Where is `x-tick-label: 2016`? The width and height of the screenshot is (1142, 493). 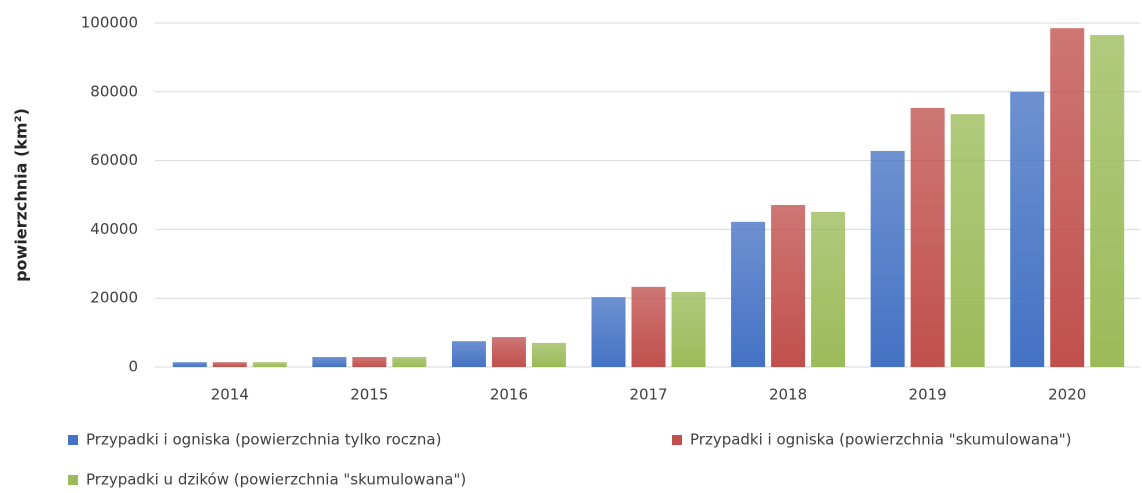
x-tick-label: 2016 is located at coordinates (509, 395).